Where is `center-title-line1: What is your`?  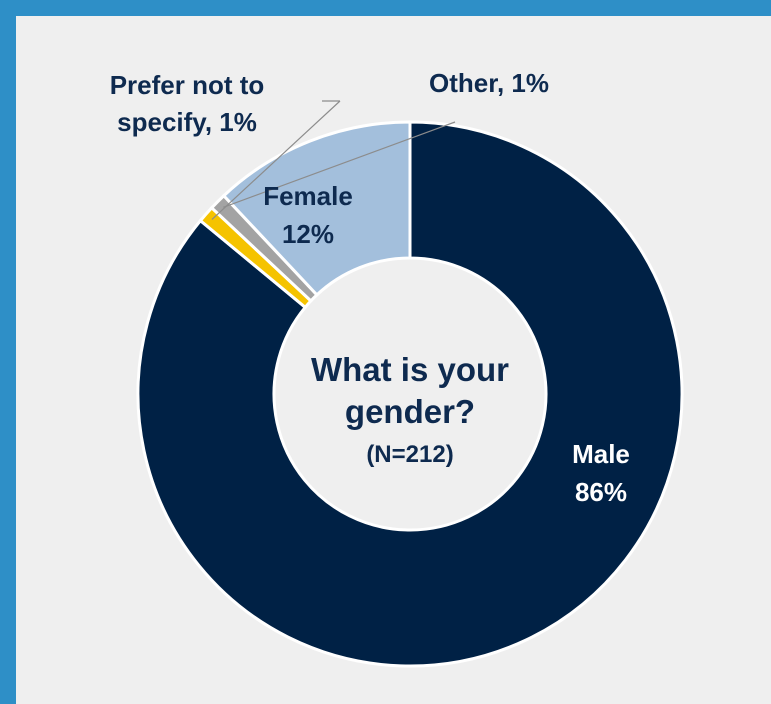 center-title-line1: What is your is located at coordinates (410, 369).